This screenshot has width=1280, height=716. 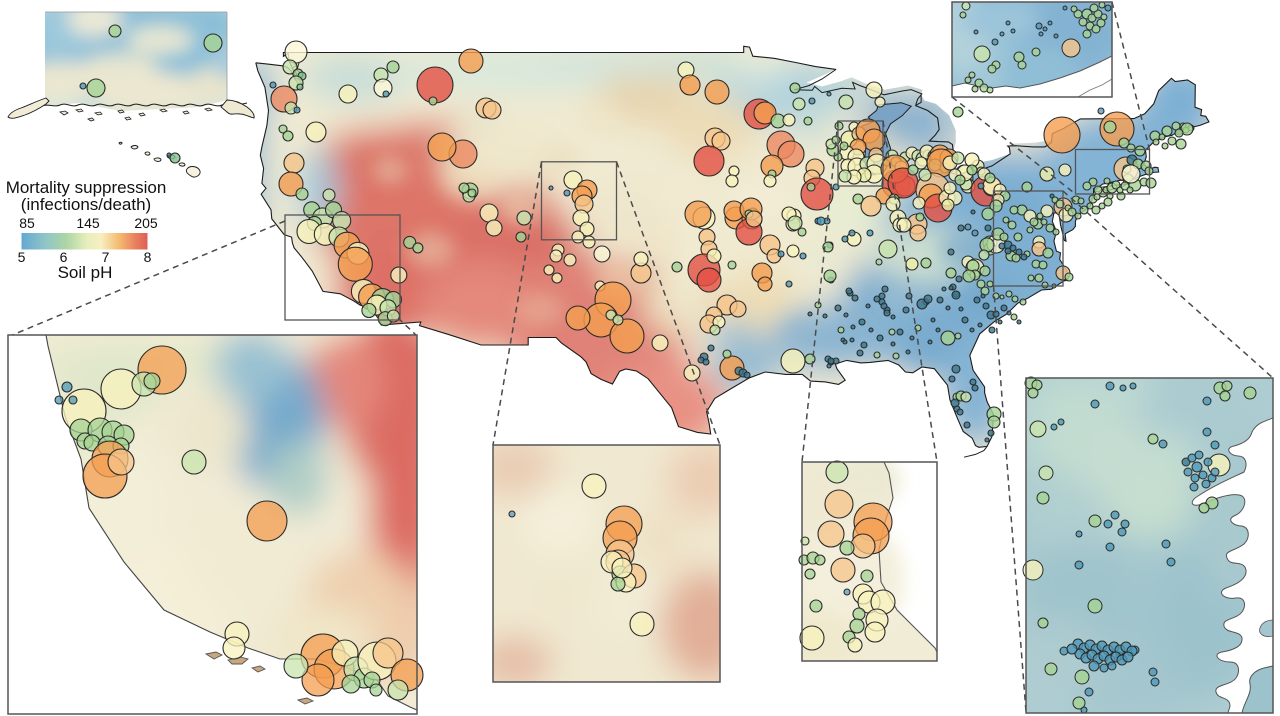 What do you see at coordinates (22, 257) in the screenshot?
I see `svg-text: 5` at bounding box center [22, 257].